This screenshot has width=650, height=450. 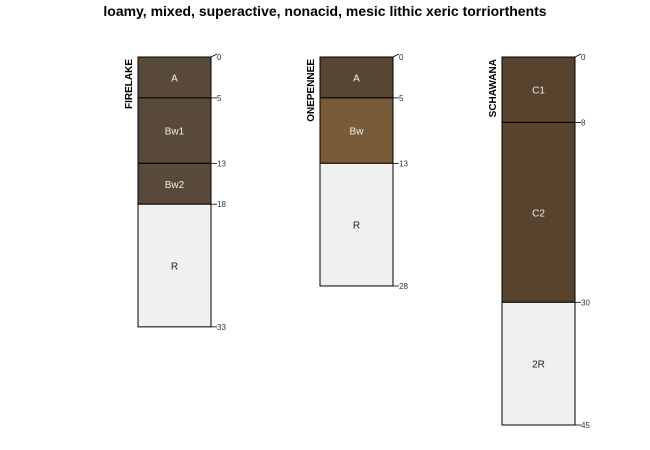 I want to click on horizon-label: C2, so click(x=538, y=213).